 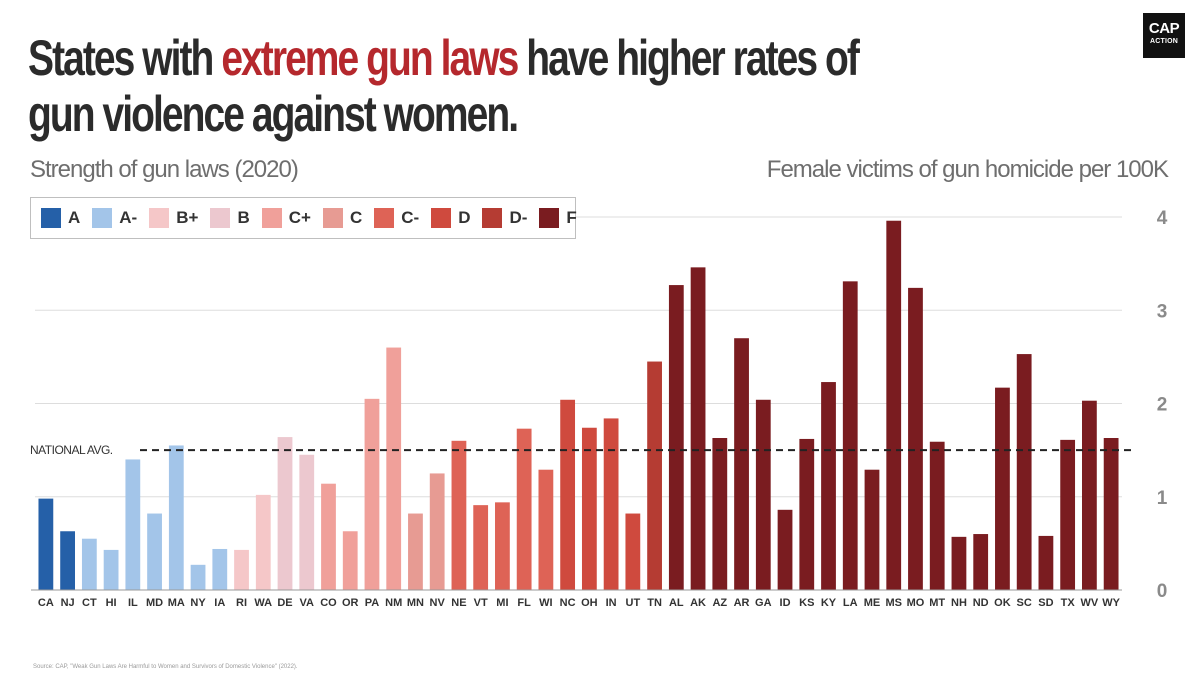 I want to click on x-tick-label: AK, so click(x=698, y=603).